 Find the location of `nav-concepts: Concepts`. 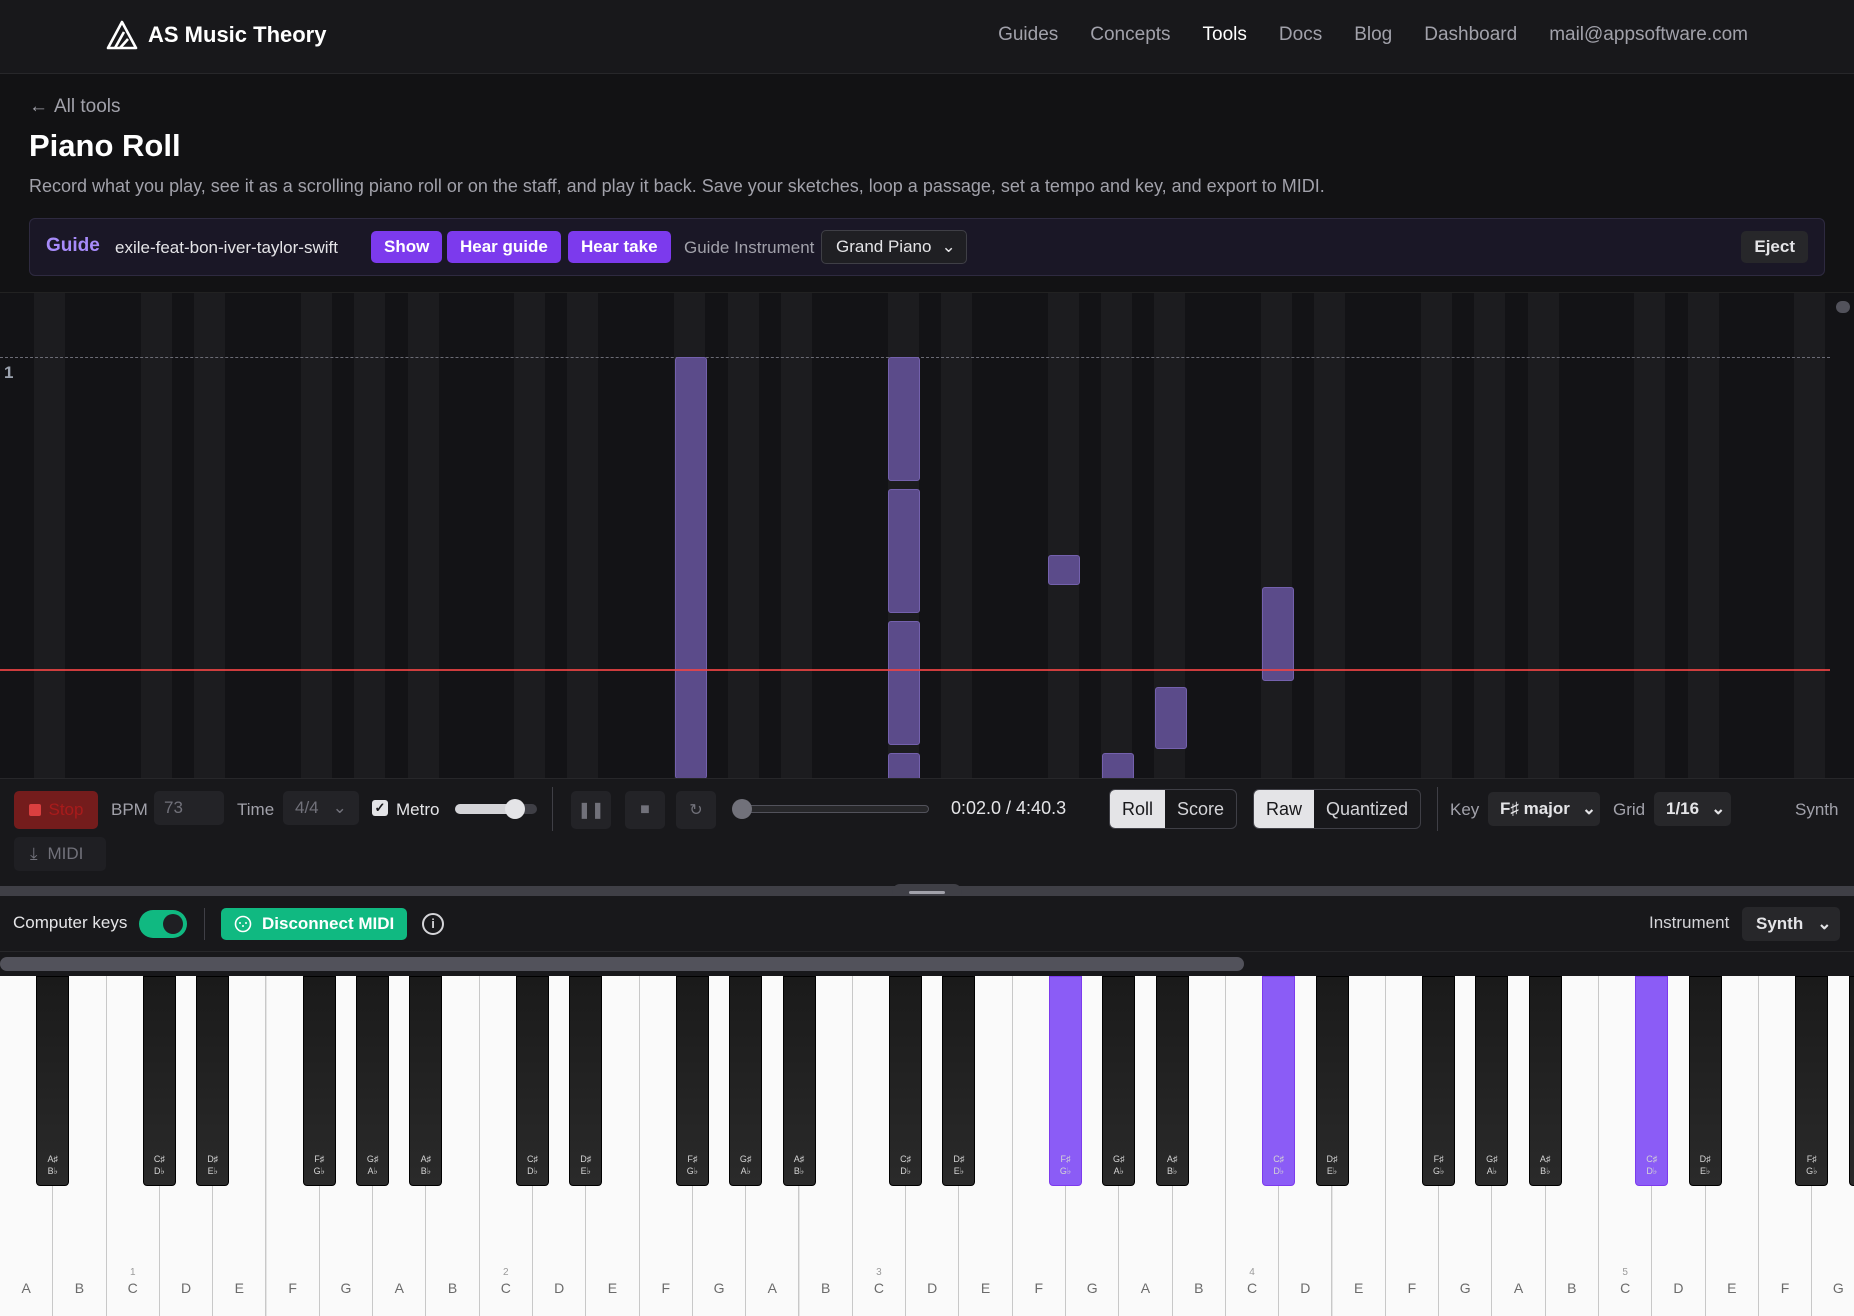

nav-concepts: Concepts is located at coordinates (1130, 34).